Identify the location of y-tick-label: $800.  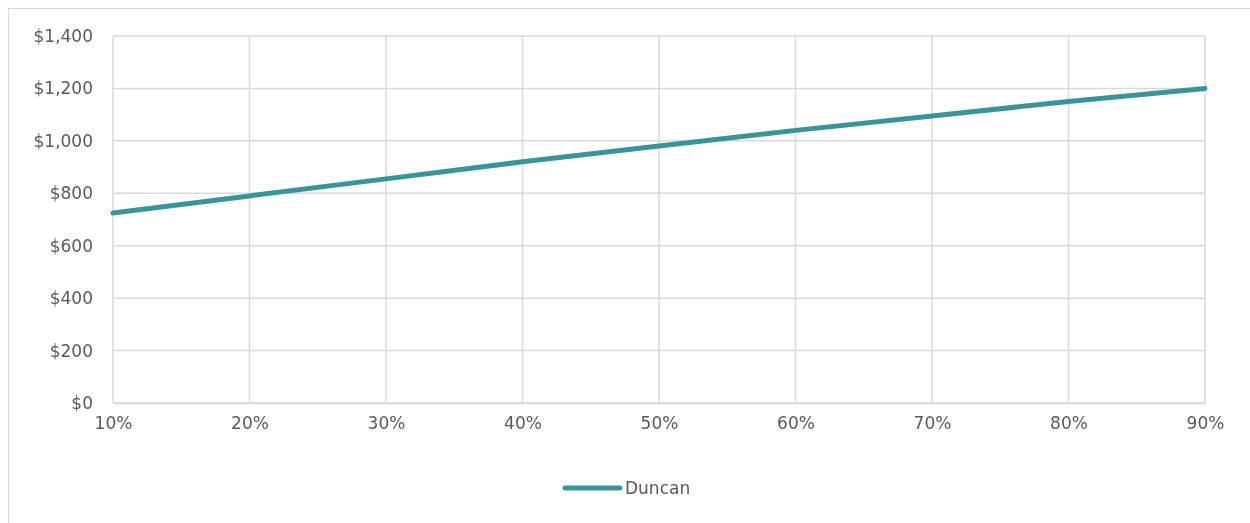
(71, 193).